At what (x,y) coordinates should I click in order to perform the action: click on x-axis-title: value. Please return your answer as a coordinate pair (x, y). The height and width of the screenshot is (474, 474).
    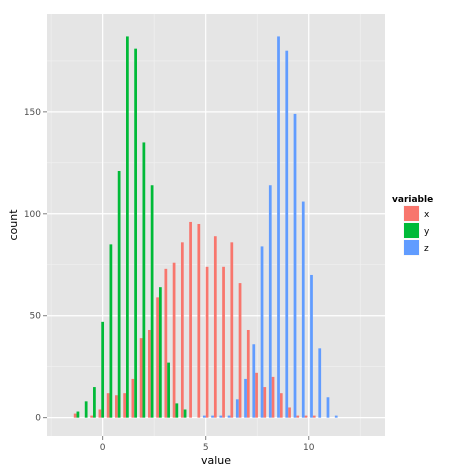
    Looking at the image, I should click on (216, 460).